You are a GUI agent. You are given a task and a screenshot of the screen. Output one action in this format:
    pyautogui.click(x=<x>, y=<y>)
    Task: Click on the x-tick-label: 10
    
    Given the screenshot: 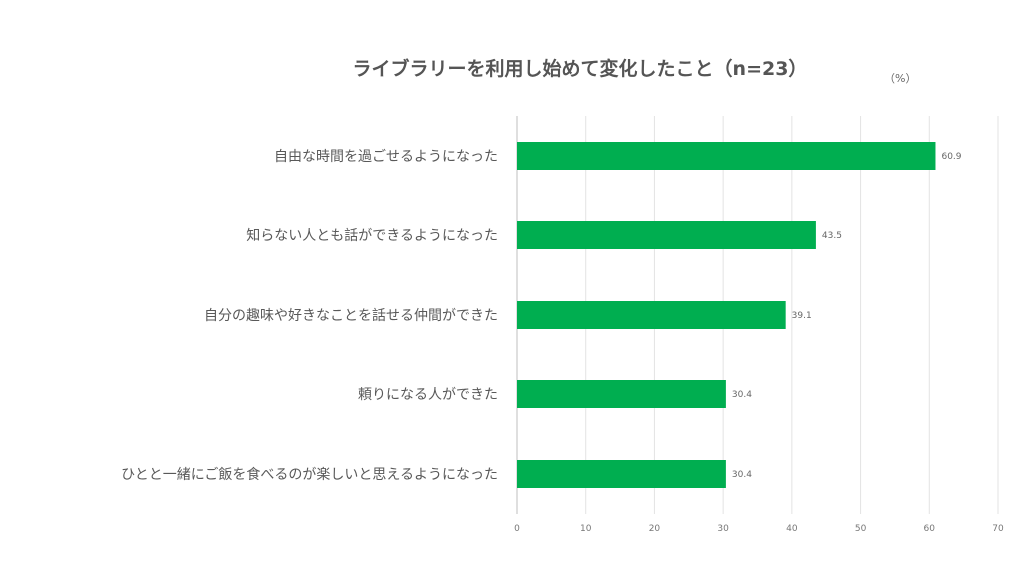 What is the action you would take?
    pyautogui.click(x=586, y=529)
    